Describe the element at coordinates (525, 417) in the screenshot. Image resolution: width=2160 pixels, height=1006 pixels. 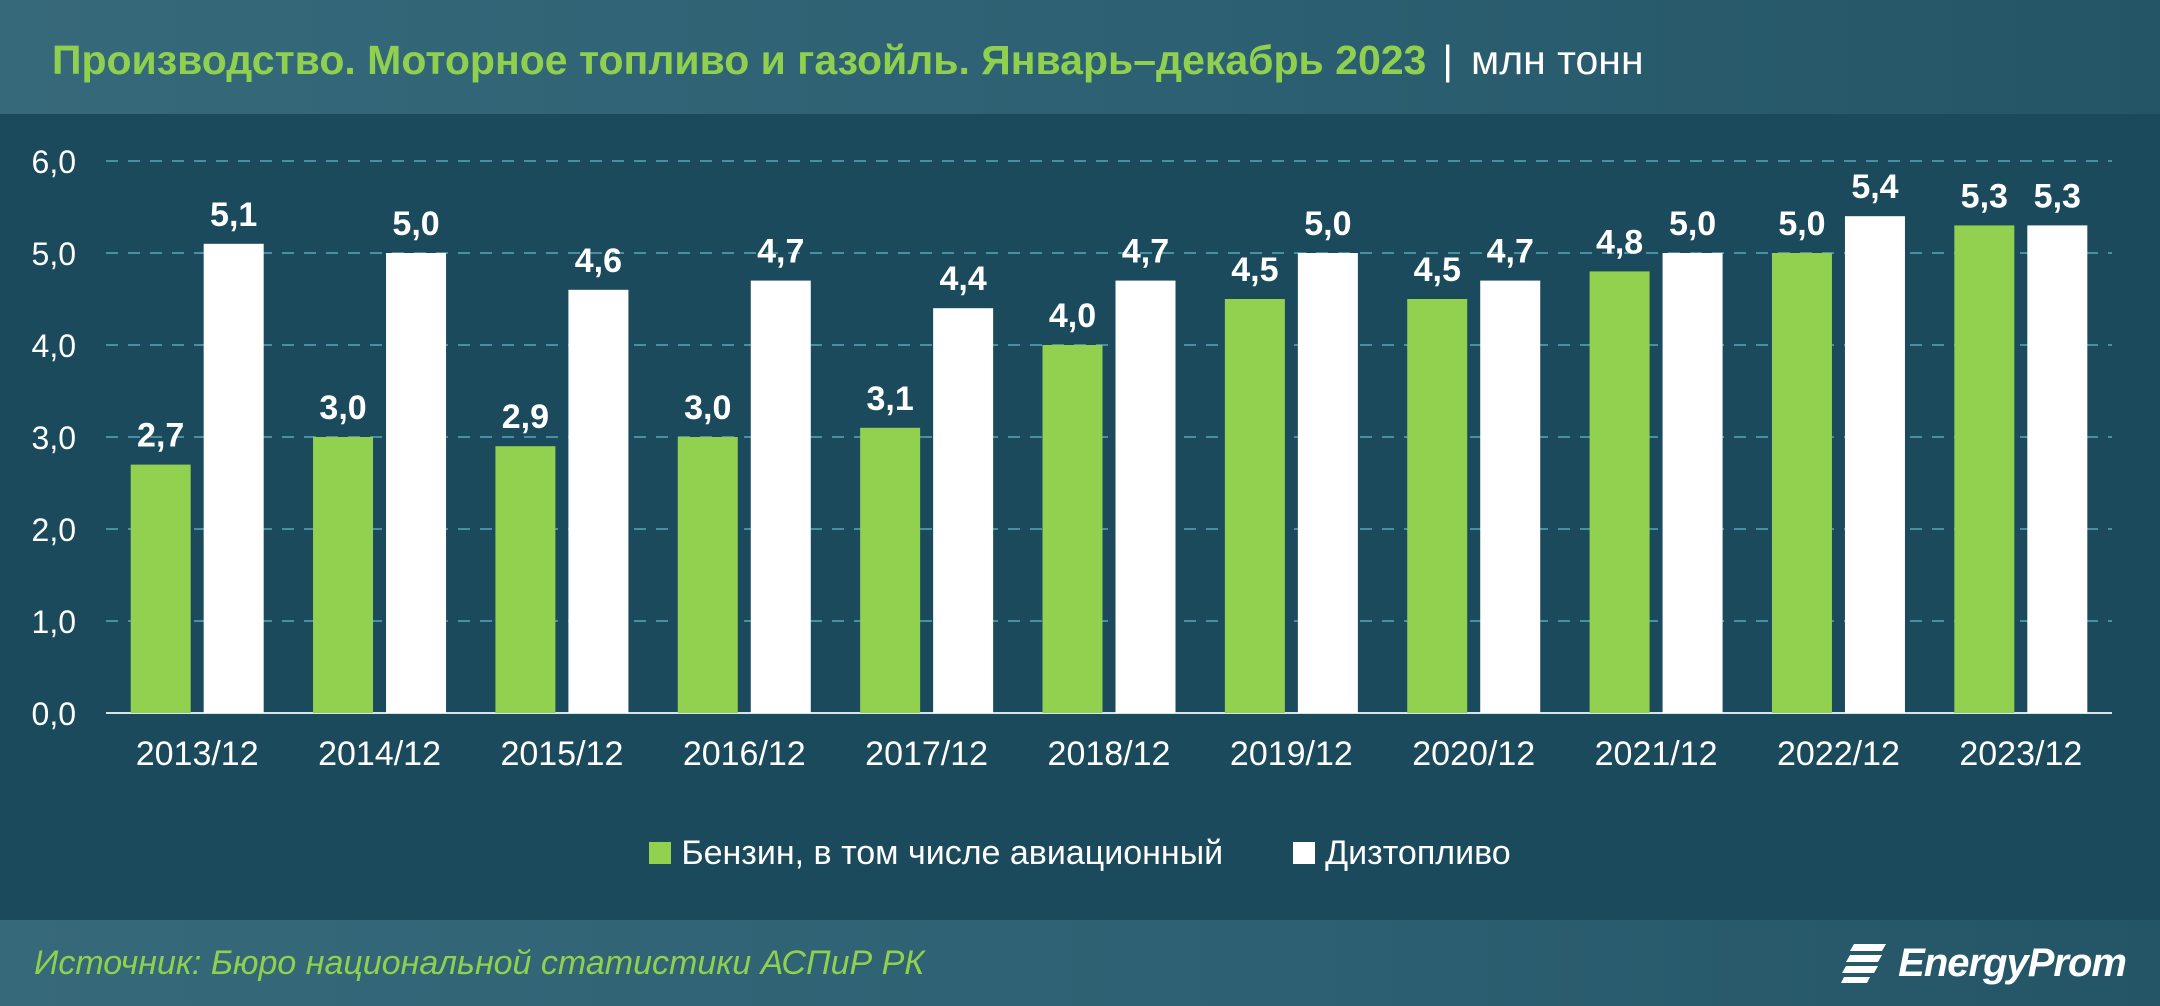
I see `data-label: 2,9` at that location.